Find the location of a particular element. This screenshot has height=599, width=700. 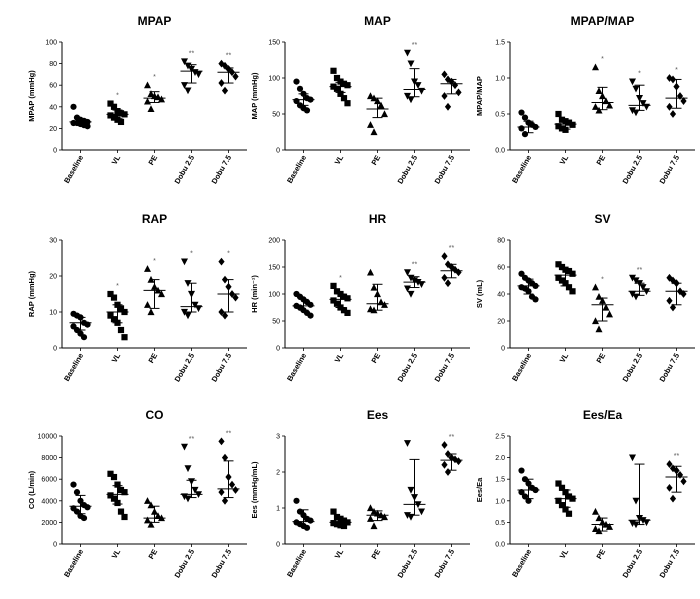

y-tick-label: 200 is located at coordinates (274, 241).